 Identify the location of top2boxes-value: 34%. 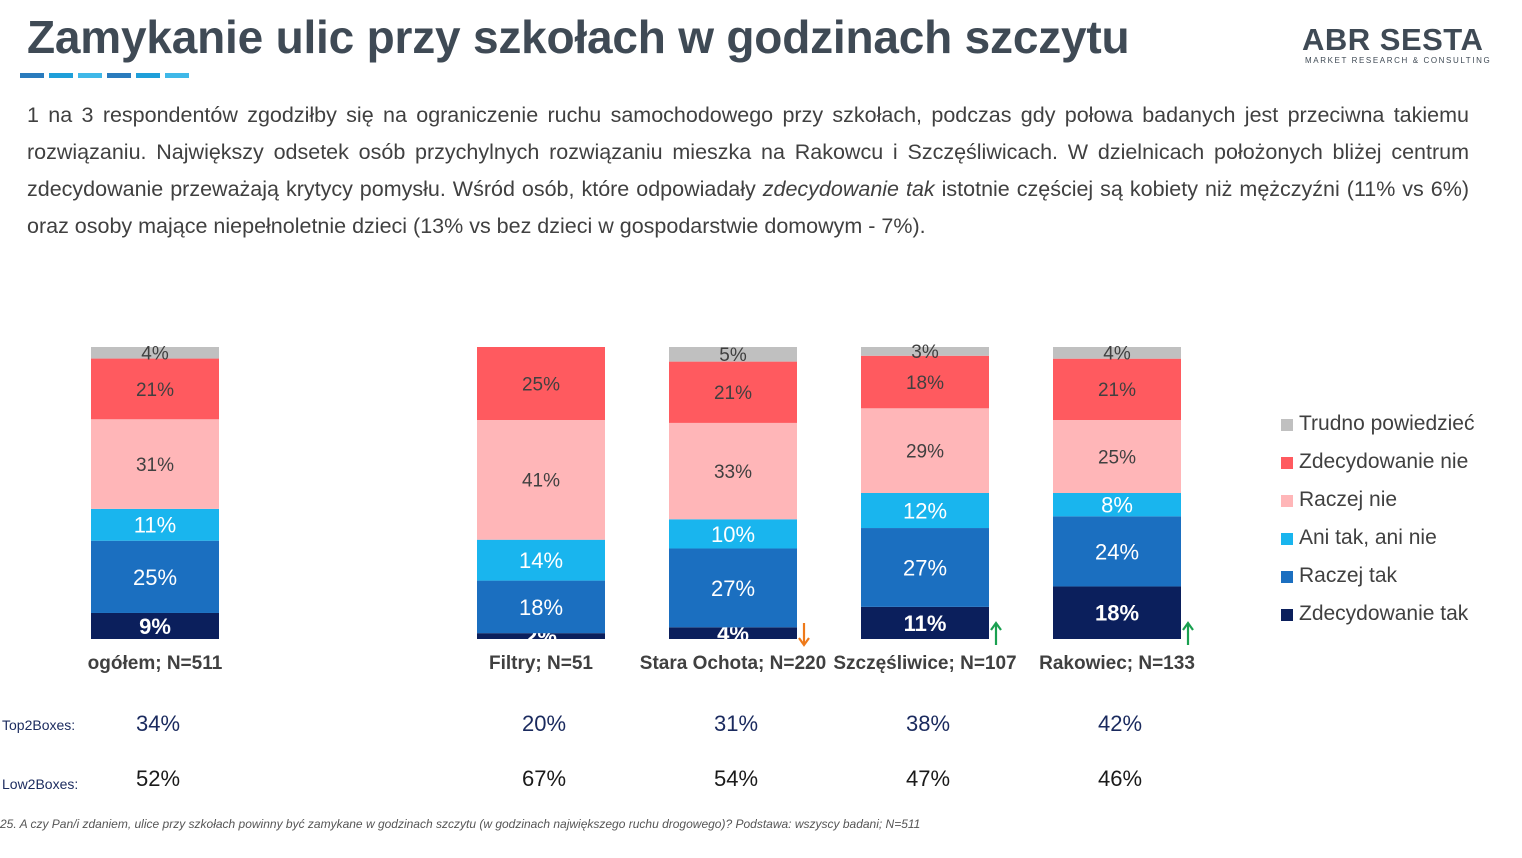
(158, 723).